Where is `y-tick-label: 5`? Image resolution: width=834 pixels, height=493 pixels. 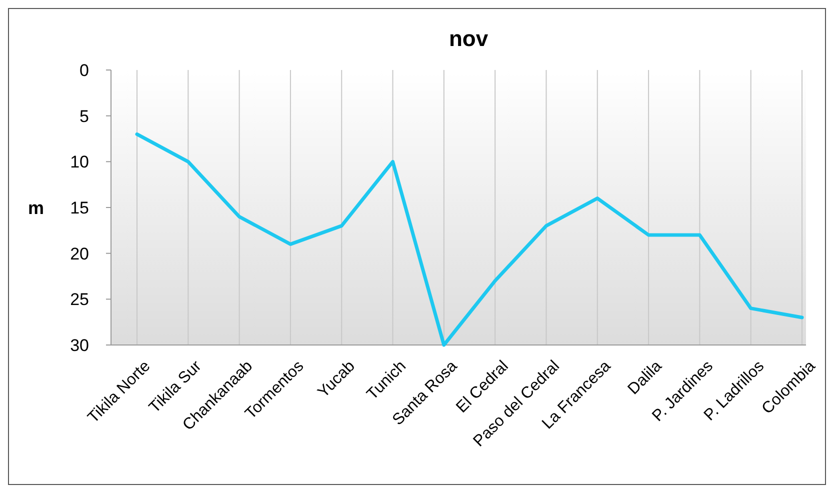 y-tick-label: 5 is located at coordinates (84, 116).